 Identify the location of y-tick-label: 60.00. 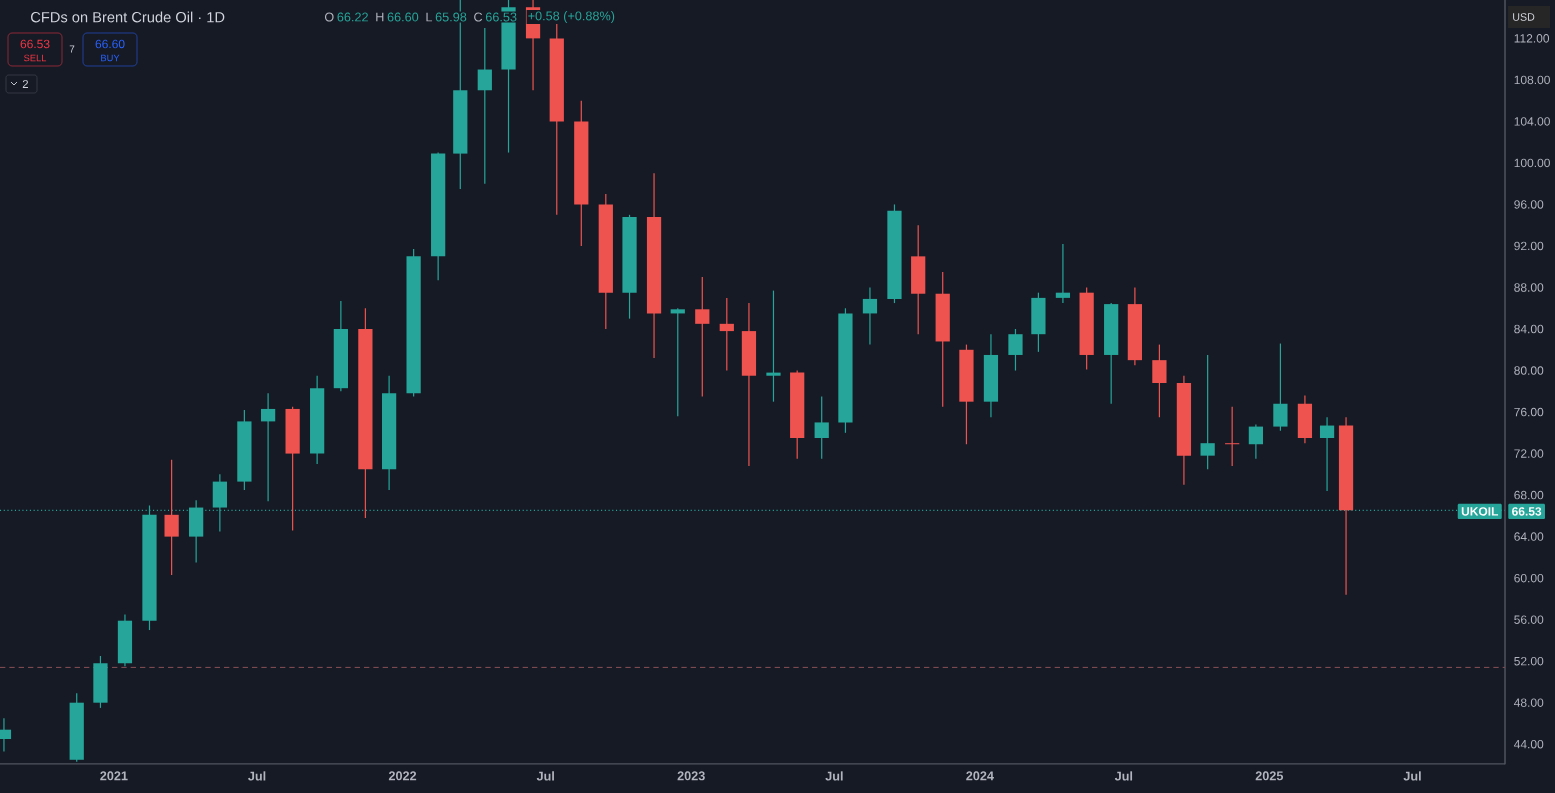
(1529, 578).